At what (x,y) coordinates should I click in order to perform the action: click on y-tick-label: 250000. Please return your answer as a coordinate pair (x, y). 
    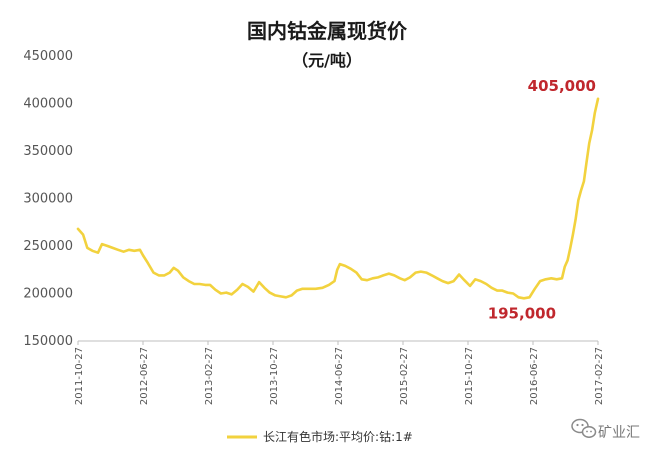
    Looking at the image, I should click on (48, 246).